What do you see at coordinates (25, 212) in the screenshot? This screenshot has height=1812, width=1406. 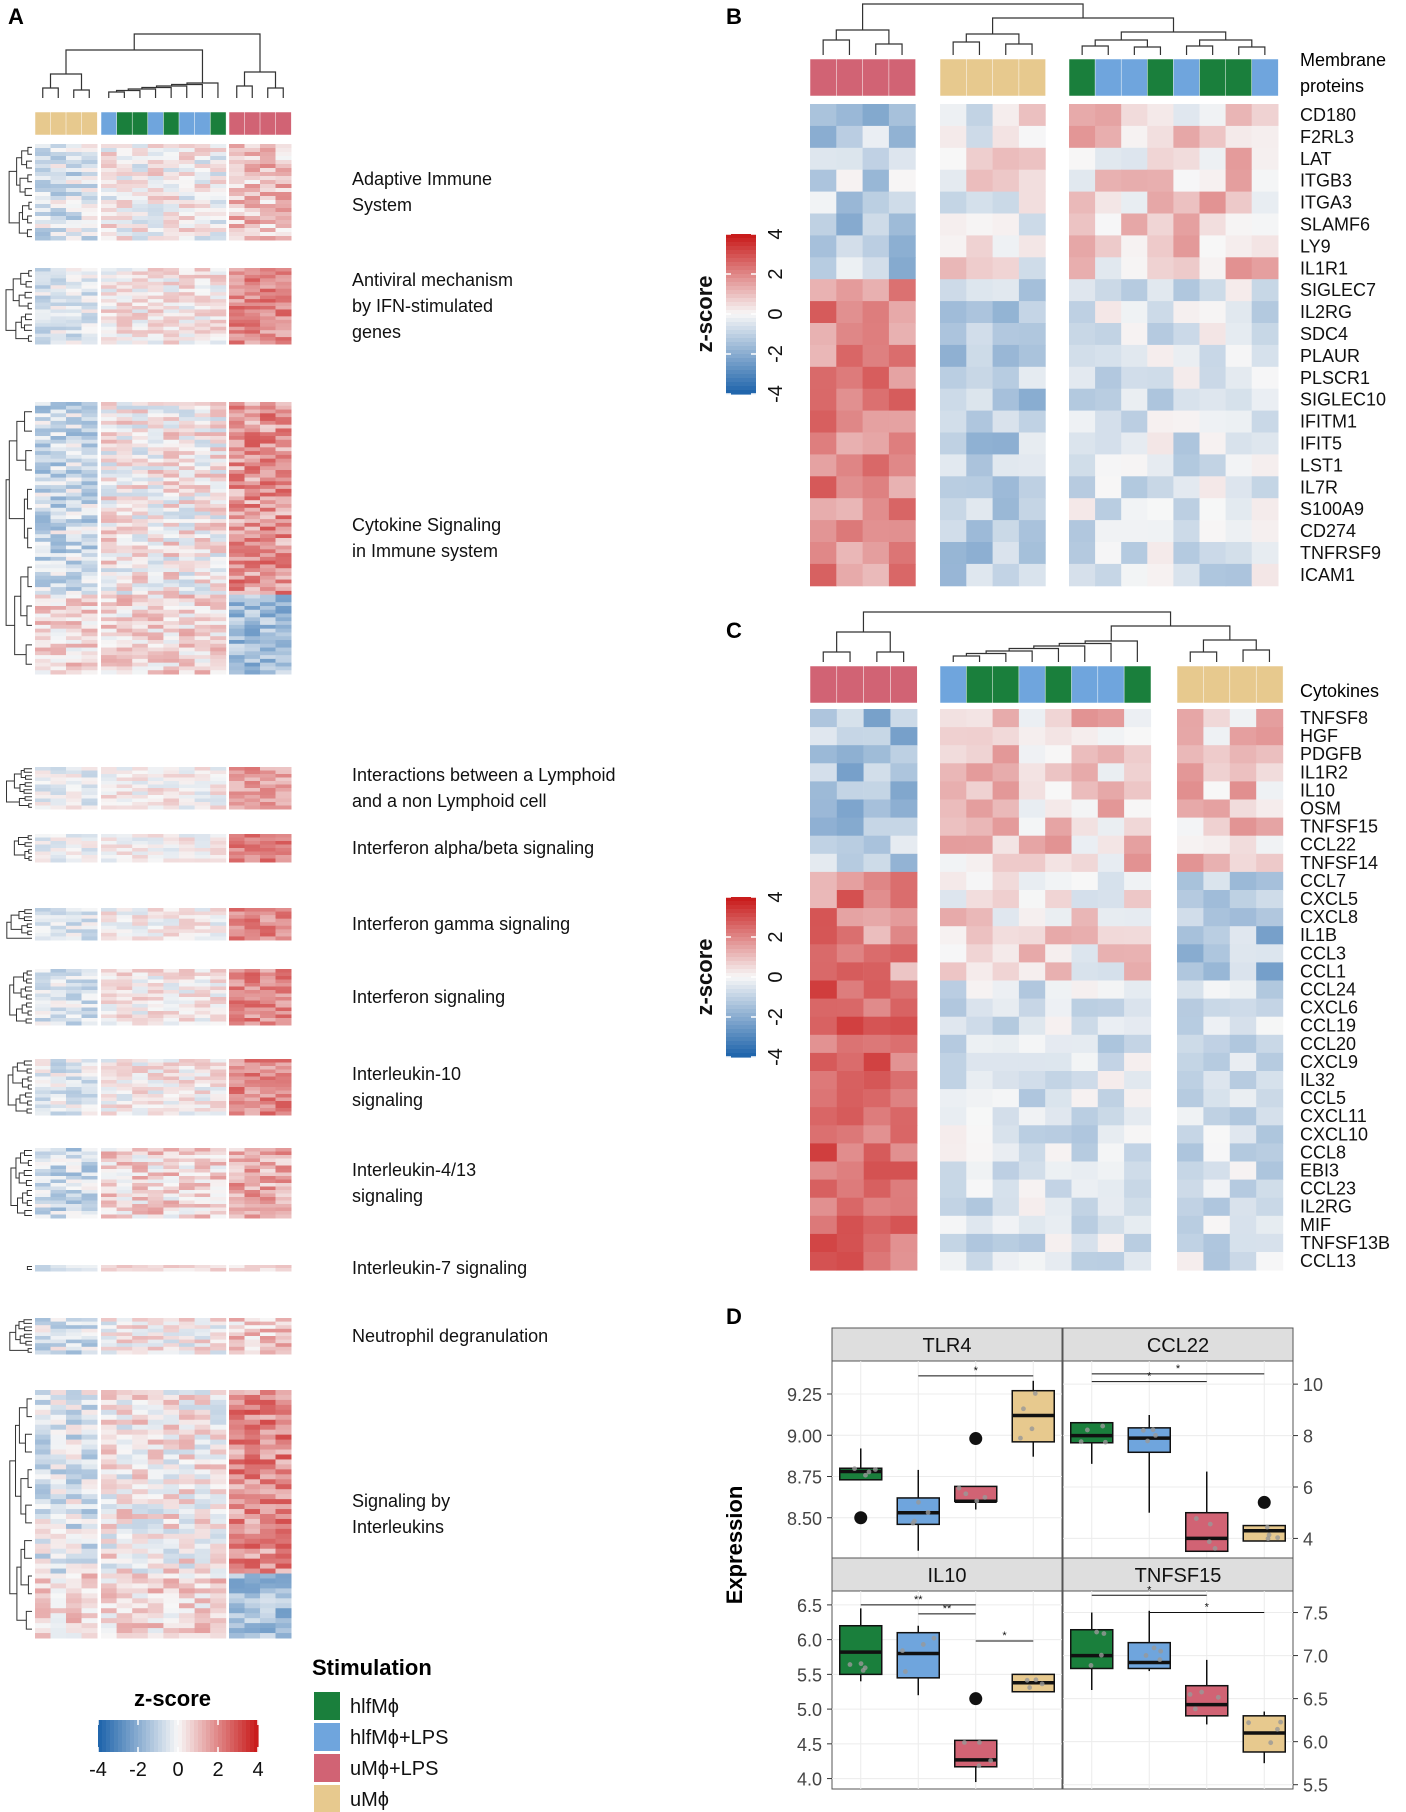 I see `a-row-dendro-link` at bounding box center [25, 212].